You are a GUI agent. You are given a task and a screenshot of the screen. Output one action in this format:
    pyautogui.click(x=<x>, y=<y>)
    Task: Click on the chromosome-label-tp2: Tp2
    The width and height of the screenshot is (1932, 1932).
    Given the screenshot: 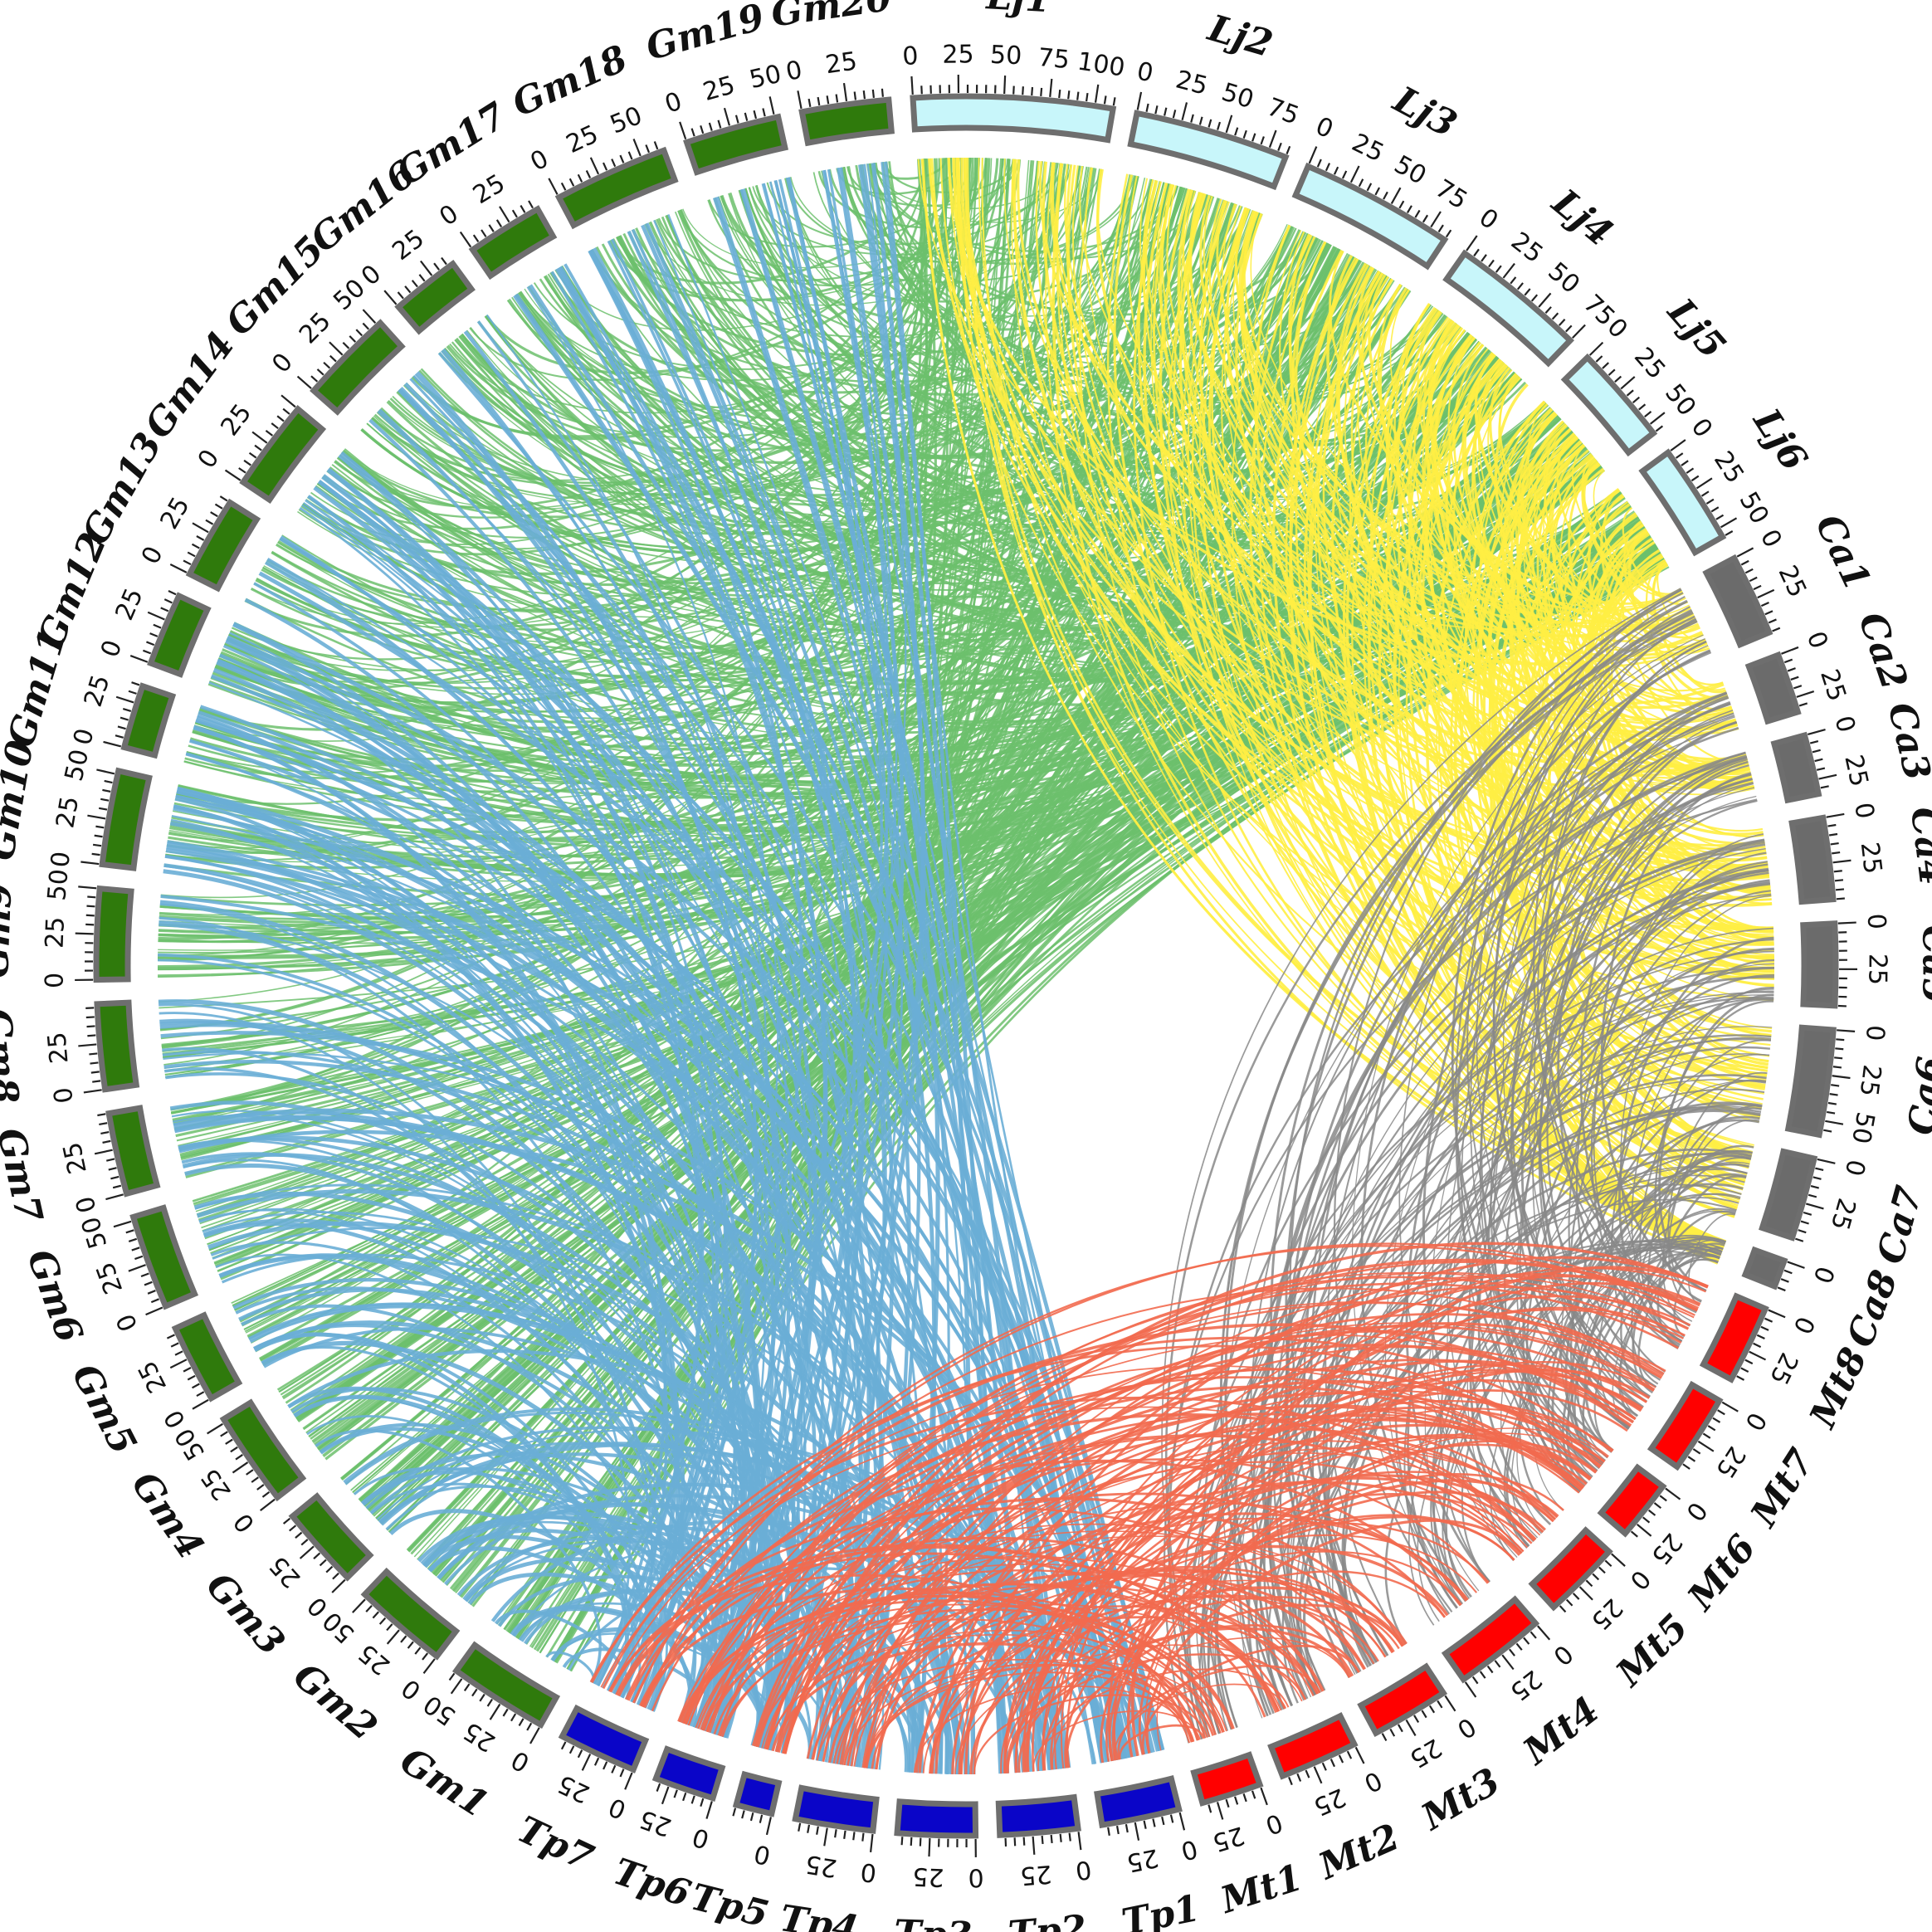 What is the action you would take?
    pyautogui.click(x=1047, y=1920)
    